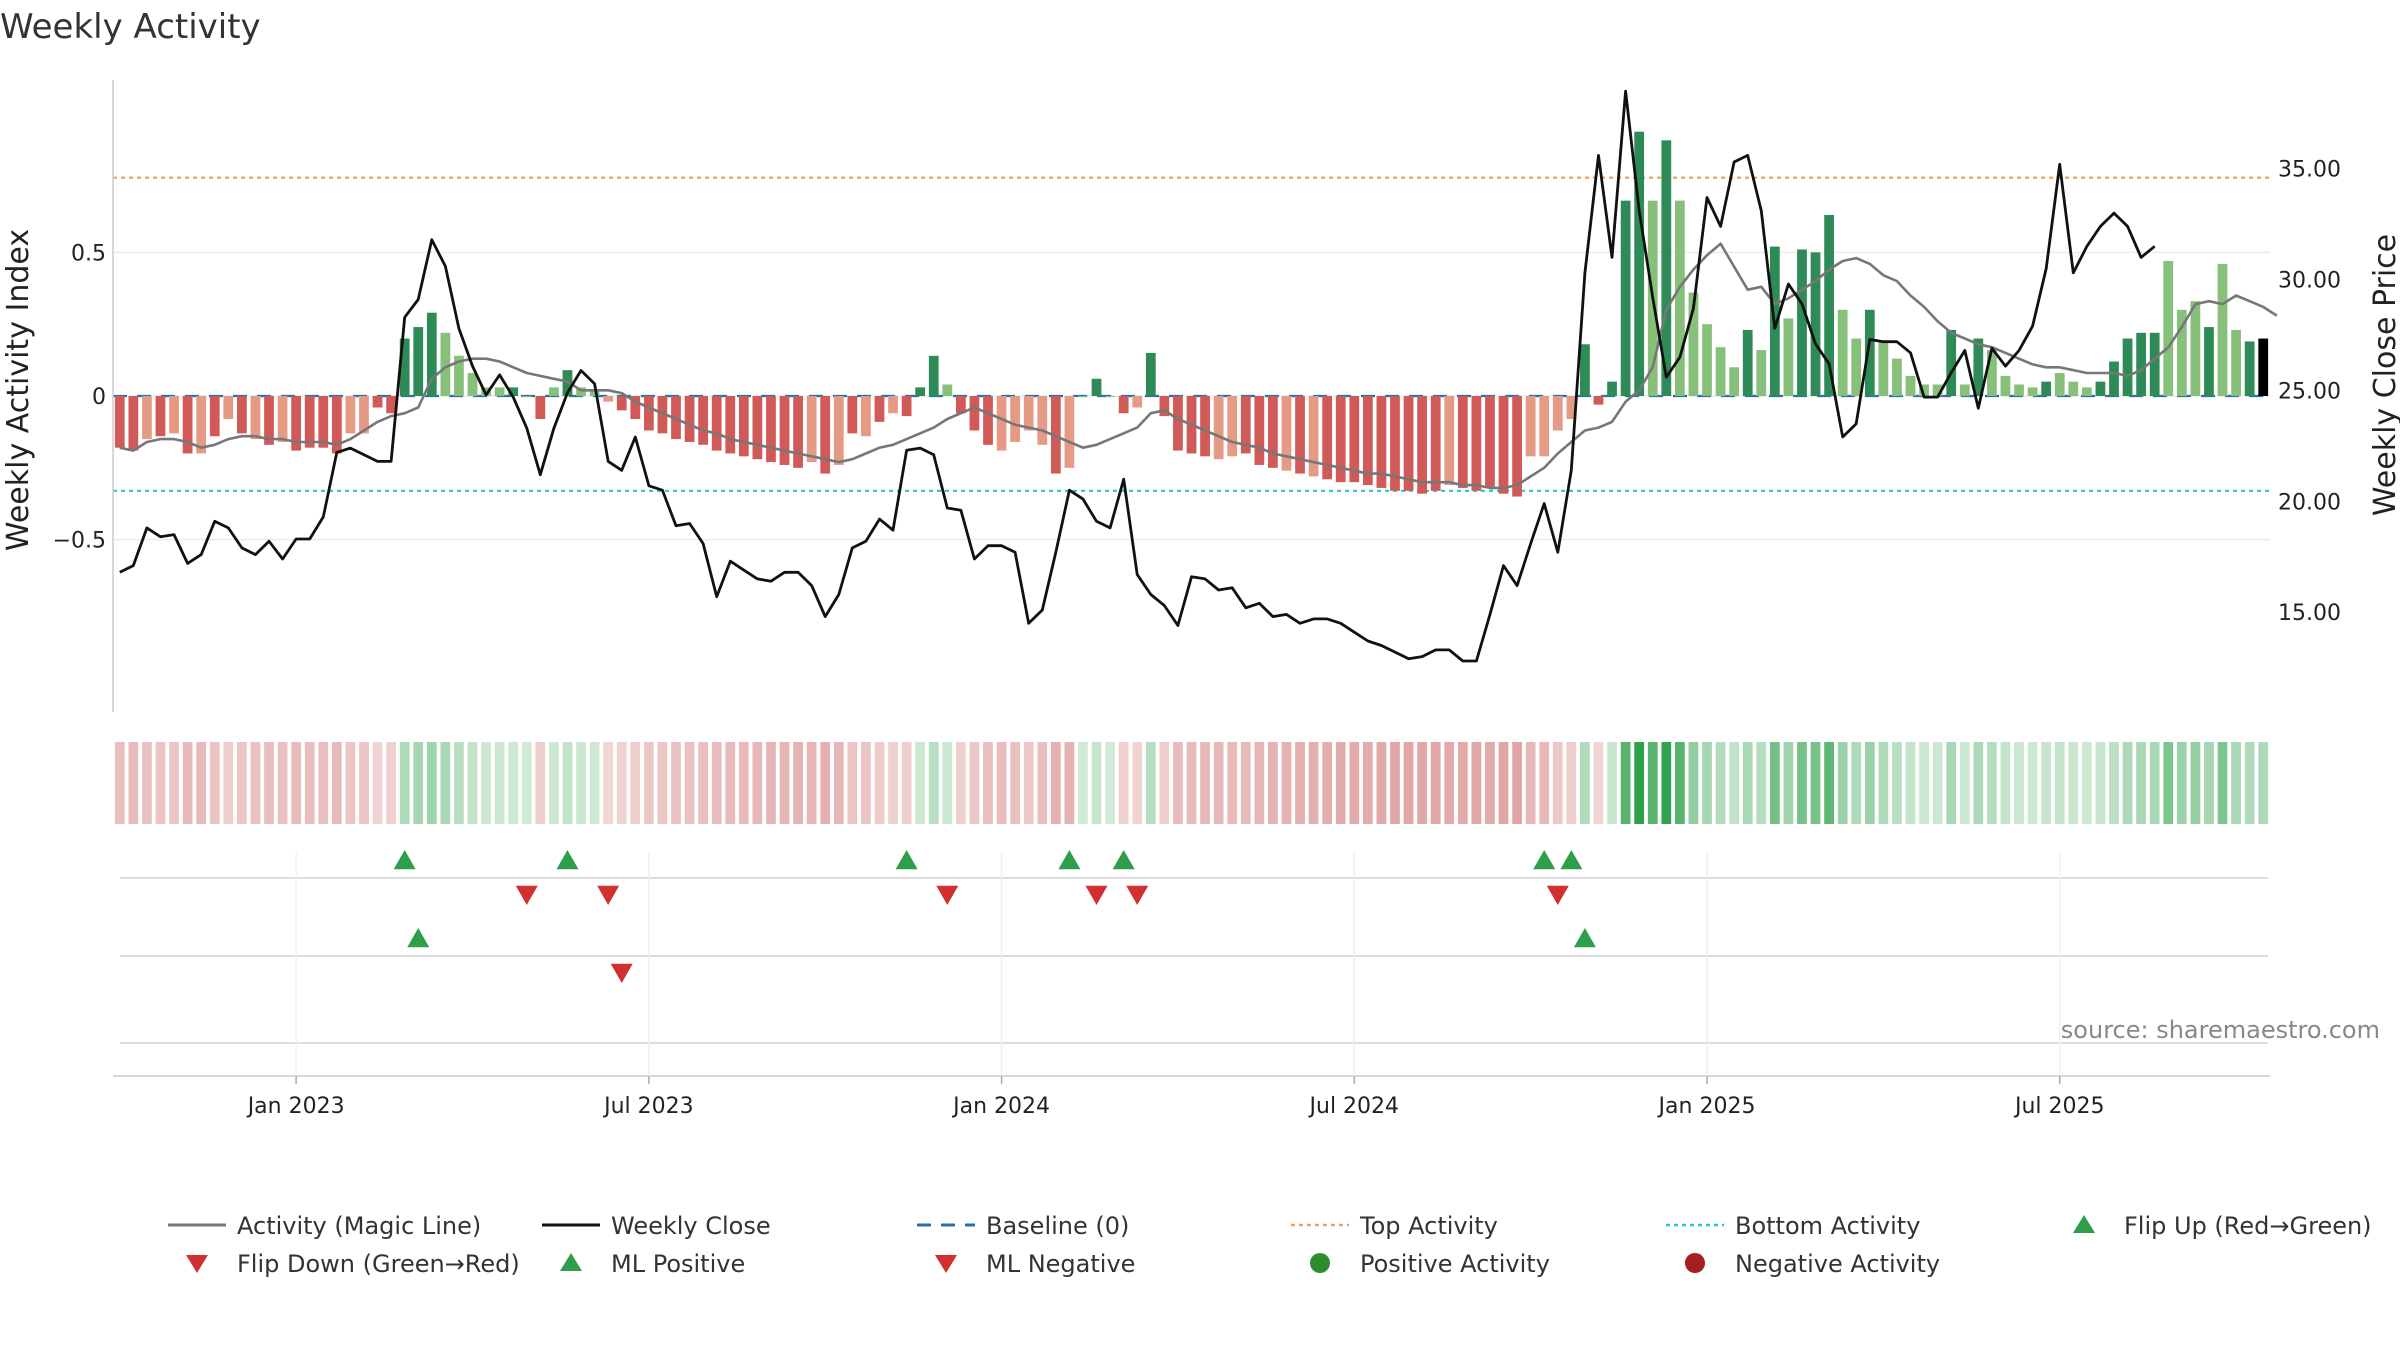 The height and width of the screenshot is (1350, 2400). I want to click on legend-label: Weekly Close, so click(691, 1226).